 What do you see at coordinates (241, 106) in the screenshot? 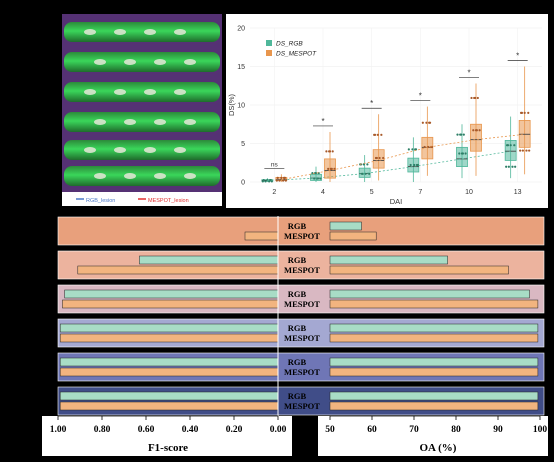
I see `y-tick-label: 10` at bounding box center [241, 106].